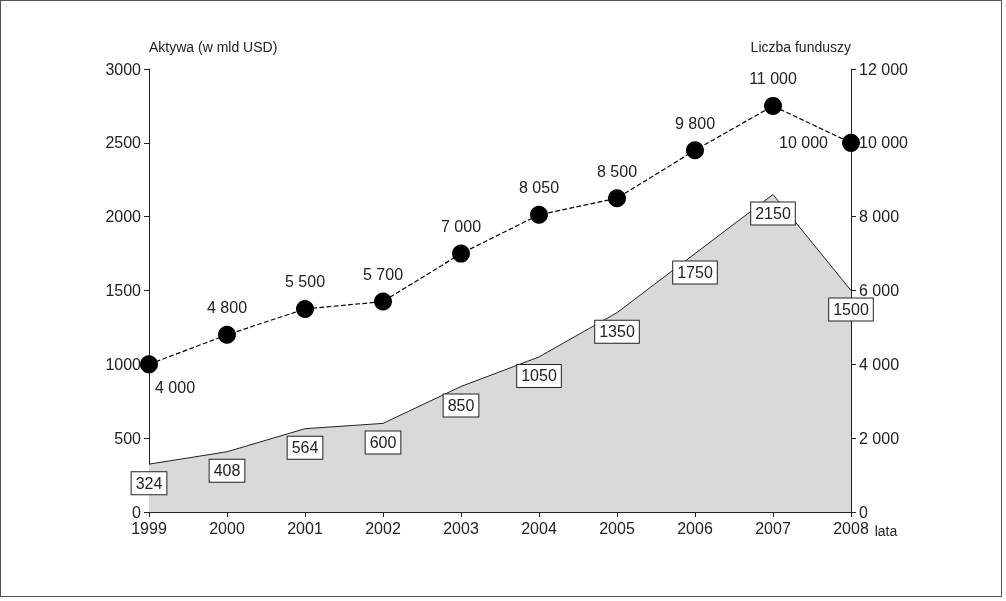 Image resolution: width=1006 pixels, height=601 pixels. Describe the element at coordinates (879, 364) in the screenshot. I see `y2-tick-label: 4 000` at that location.